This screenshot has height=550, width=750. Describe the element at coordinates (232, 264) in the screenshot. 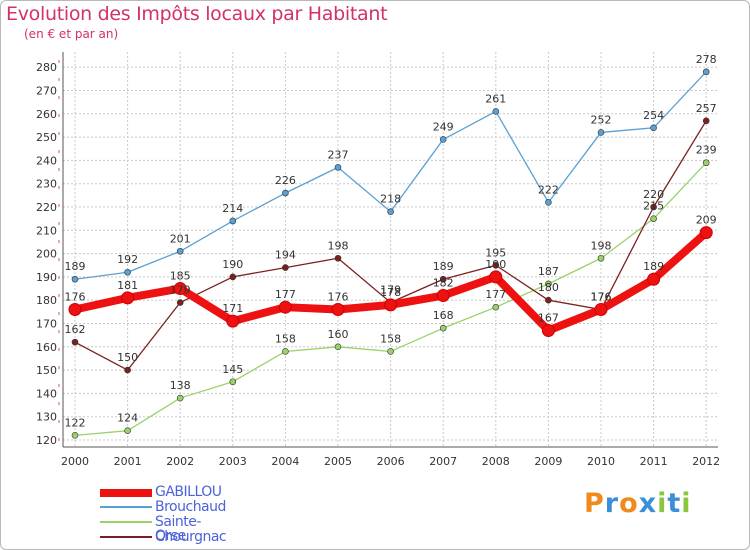

I see `data-label-chourgnac: 190` at that location.